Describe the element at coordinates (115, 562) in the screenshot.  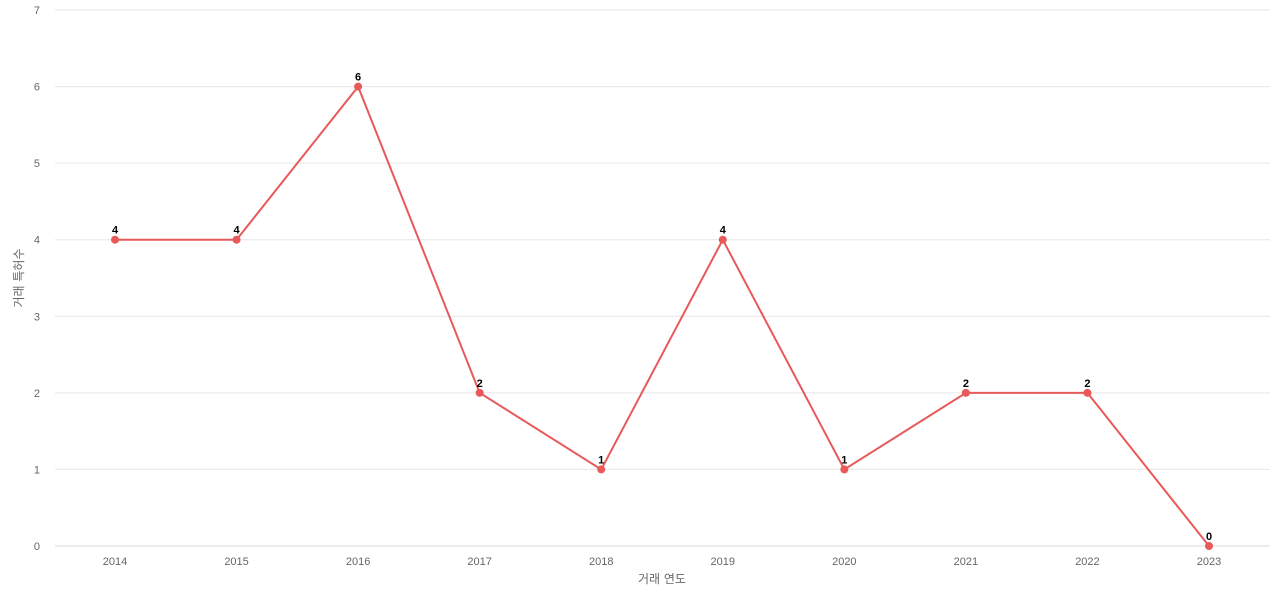
I see `x-tick-label: 2014` at that location.